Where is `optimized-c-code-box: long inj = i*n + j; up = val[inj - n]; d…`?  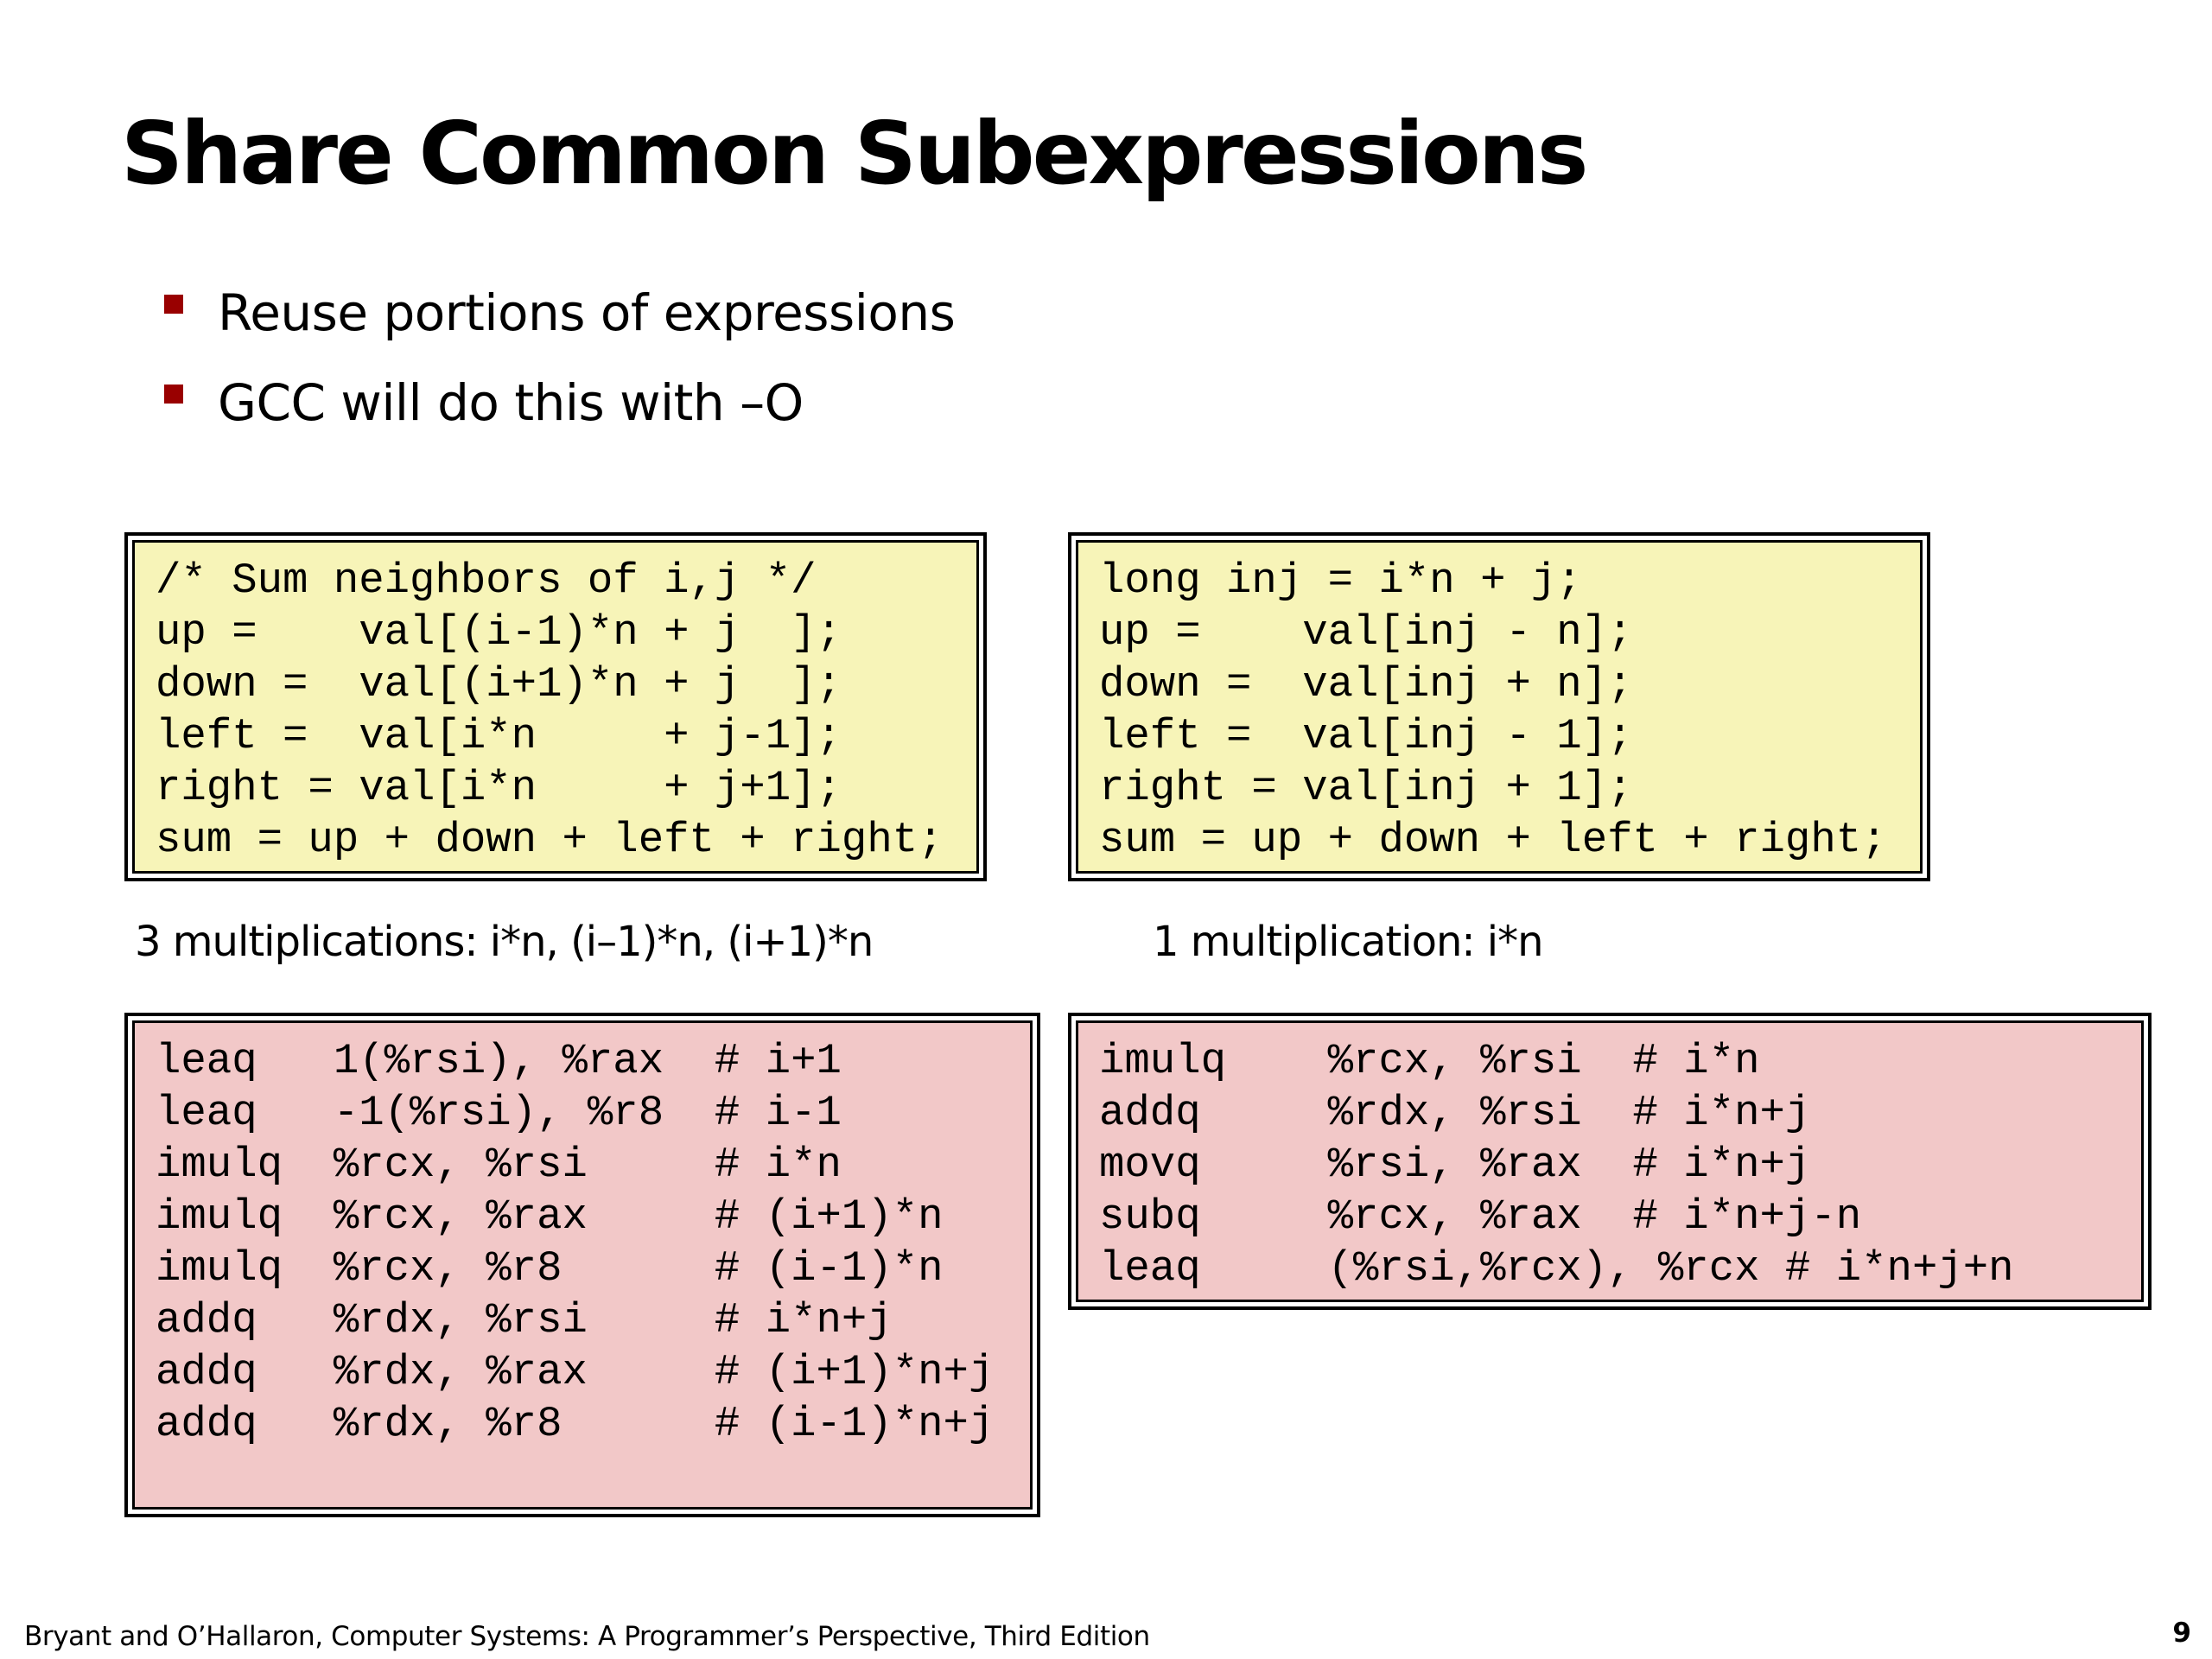
optimized-c-code-box: long inj = i*n + j; up = val[inj - n]; d… is located at coordinates (1499, 706).